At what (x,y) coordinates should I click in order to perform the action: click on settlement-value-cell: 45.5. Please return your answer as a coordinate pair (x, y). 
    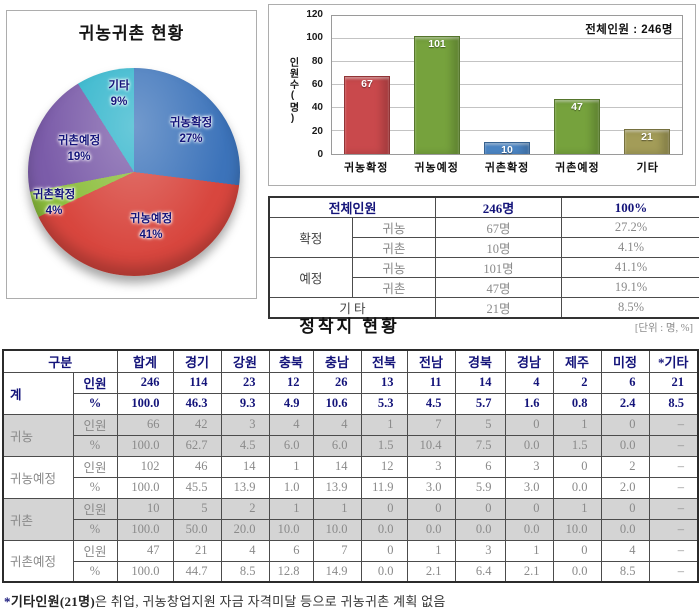
    Looking at the image, I should click on (197, 487).